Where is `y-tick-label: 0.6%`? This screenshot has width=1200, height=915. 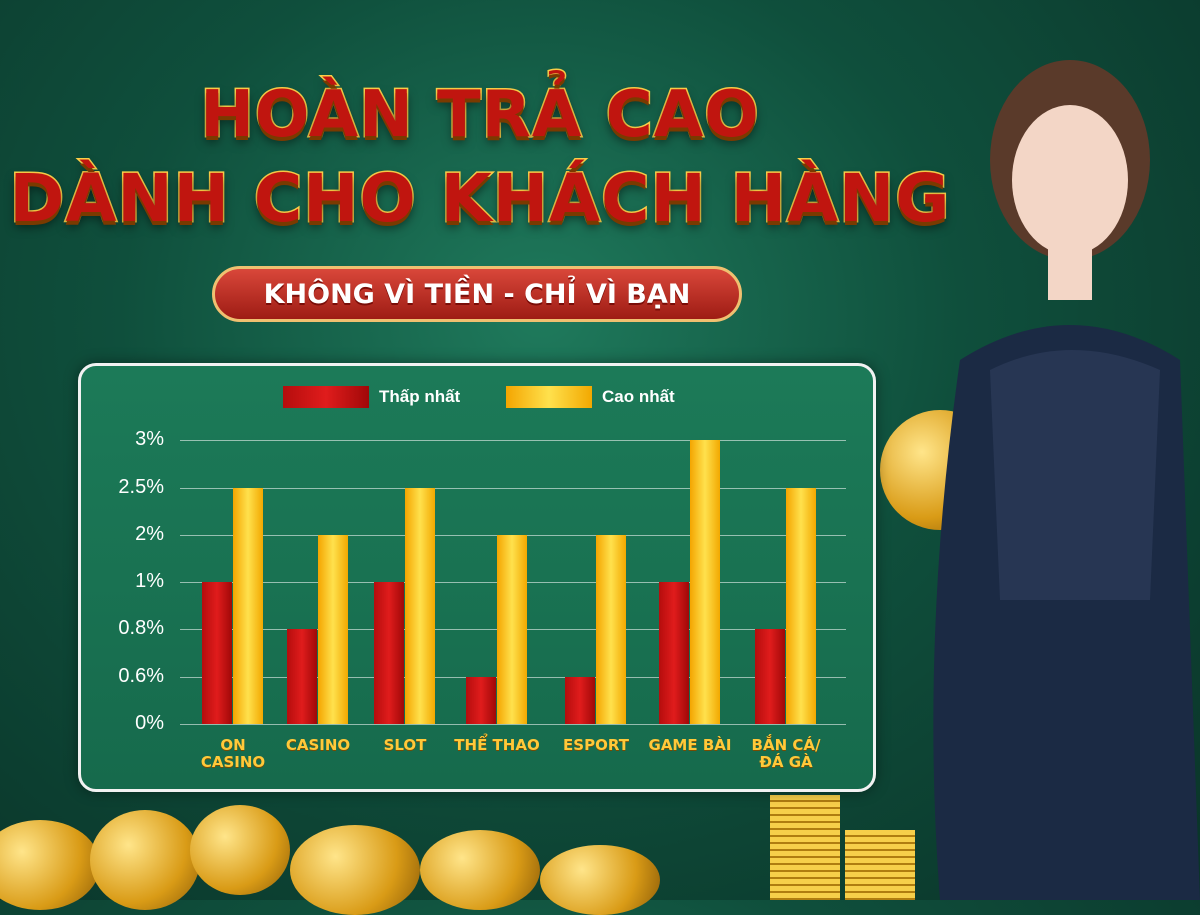
y-tick-label: 0.6% is located at coordinates (141, 675).